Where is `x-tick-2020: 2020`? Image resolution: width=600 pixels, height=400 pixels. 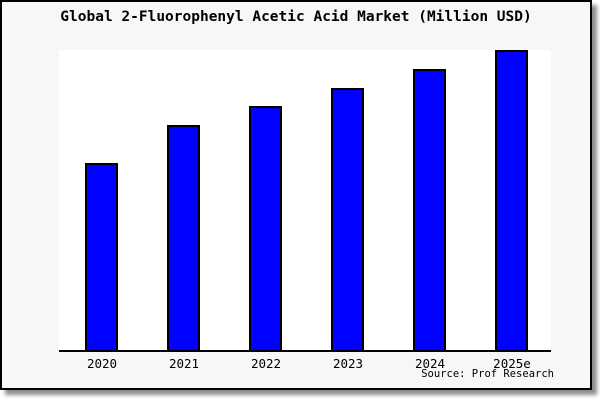
x-tick-2020: 2020 is located at coordinates (102, 363).